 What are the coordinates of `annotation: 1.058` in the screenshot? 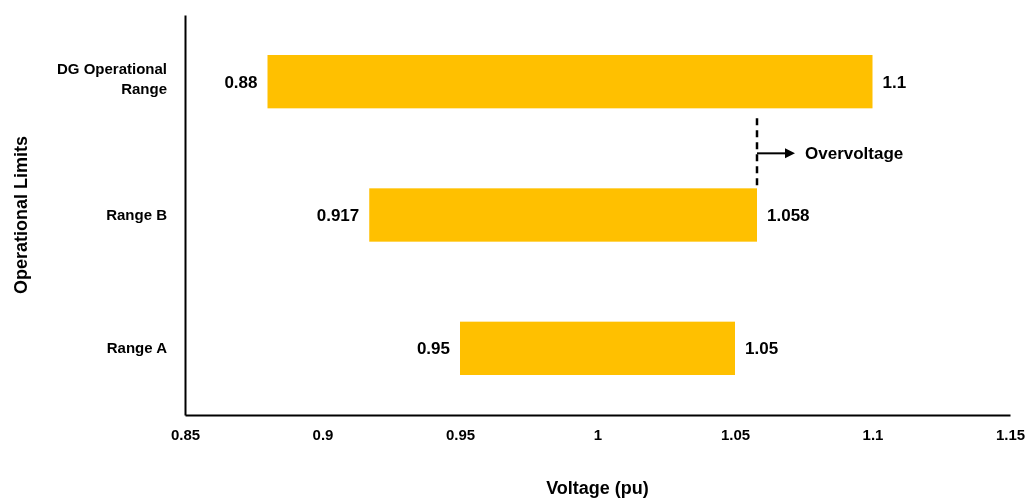 It's located at (788, 215).